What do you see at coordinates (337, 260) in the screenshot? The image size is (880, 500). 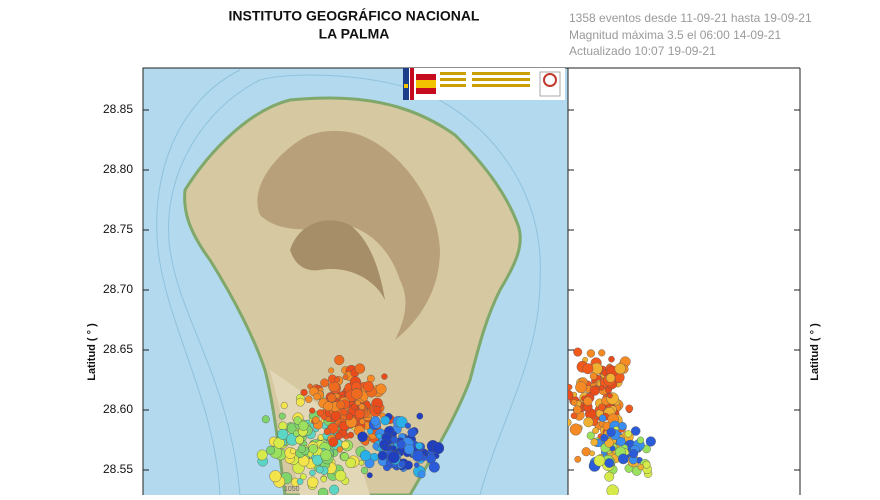 I see `caldera` at bounding box center [337, 260].